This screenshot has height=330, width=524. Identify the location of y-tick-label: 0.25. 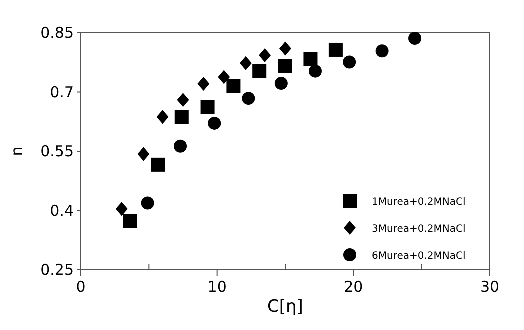
(57, 270).